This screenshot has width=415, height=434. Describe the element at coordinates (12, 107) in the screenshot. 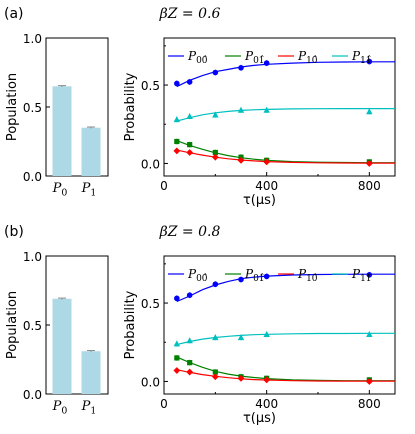

I see `bar-ylabel: Population` at that location.